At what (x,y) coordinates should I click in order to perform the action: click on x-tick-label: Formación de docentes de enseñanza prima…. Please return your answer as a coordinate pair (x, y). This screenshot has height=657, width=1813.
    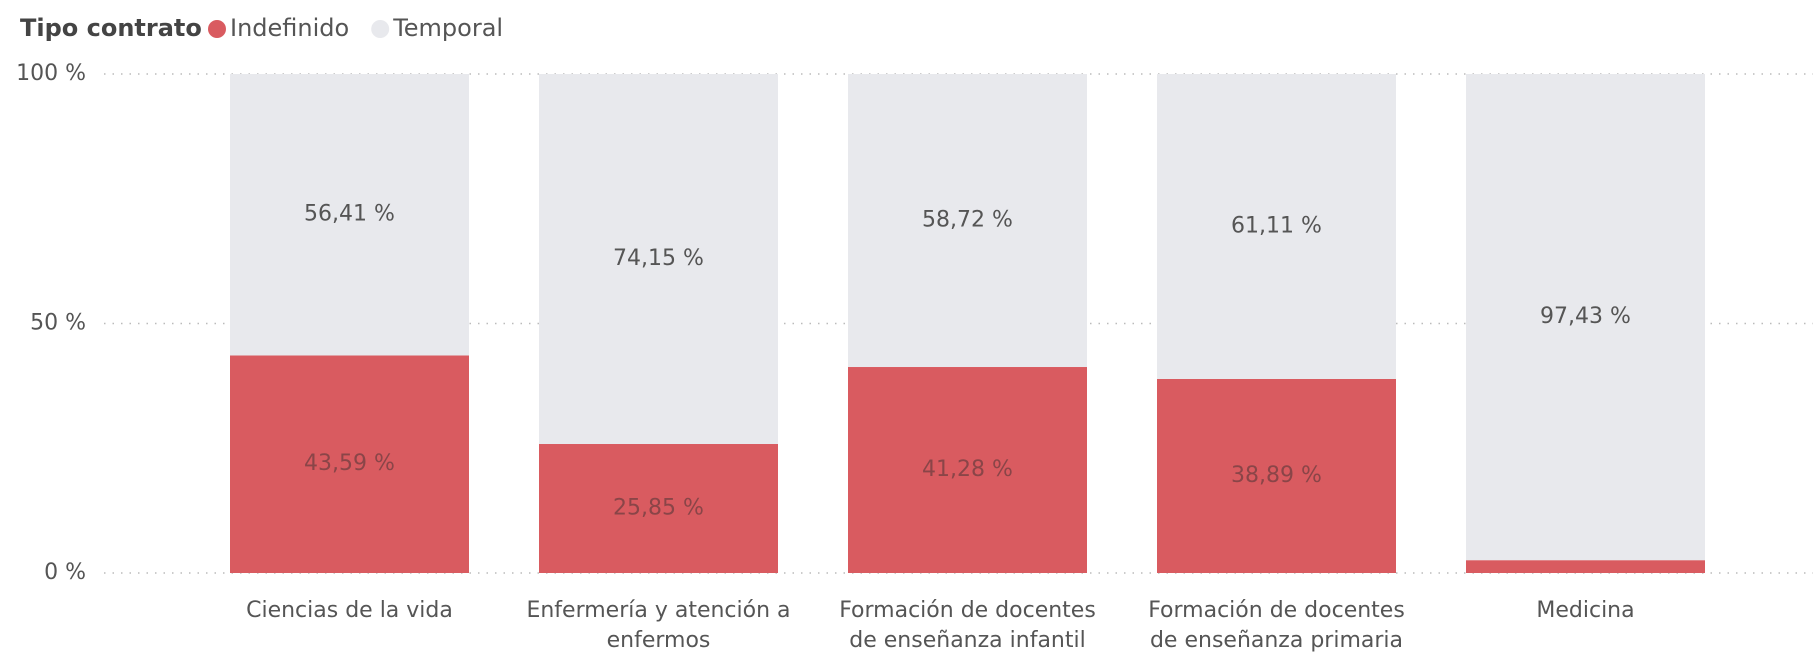
    Looking at the image, I should click on (1276, 625).